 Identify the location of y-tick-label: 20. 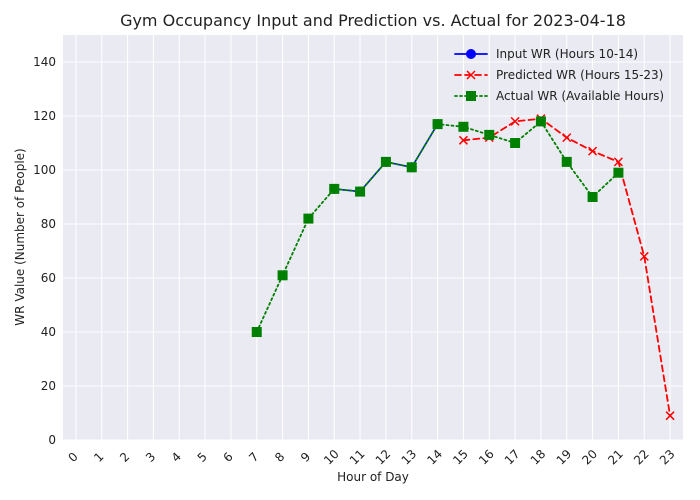
(48, 386).